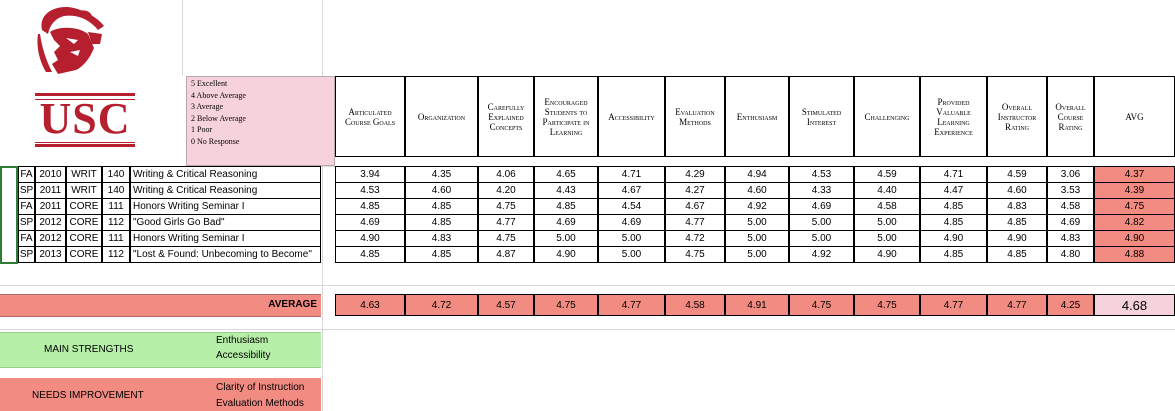 This screenshot has width=1175, height=411. Describe the element at coordinates (50, 174) in the screenshot. I see `course-year-cell: 2010` at that location.